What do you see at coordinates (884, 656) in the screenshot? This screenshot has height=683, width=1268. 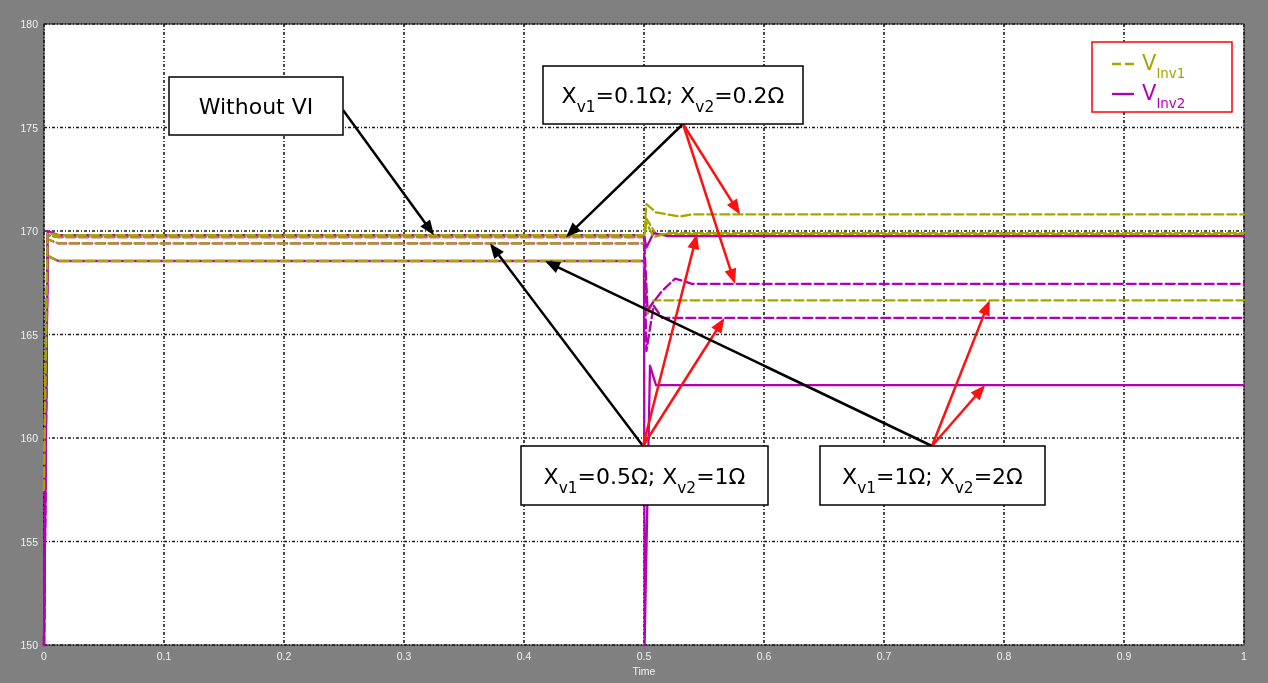 I see `x-tick-label: 0.7` at bounding box center [884, 656].